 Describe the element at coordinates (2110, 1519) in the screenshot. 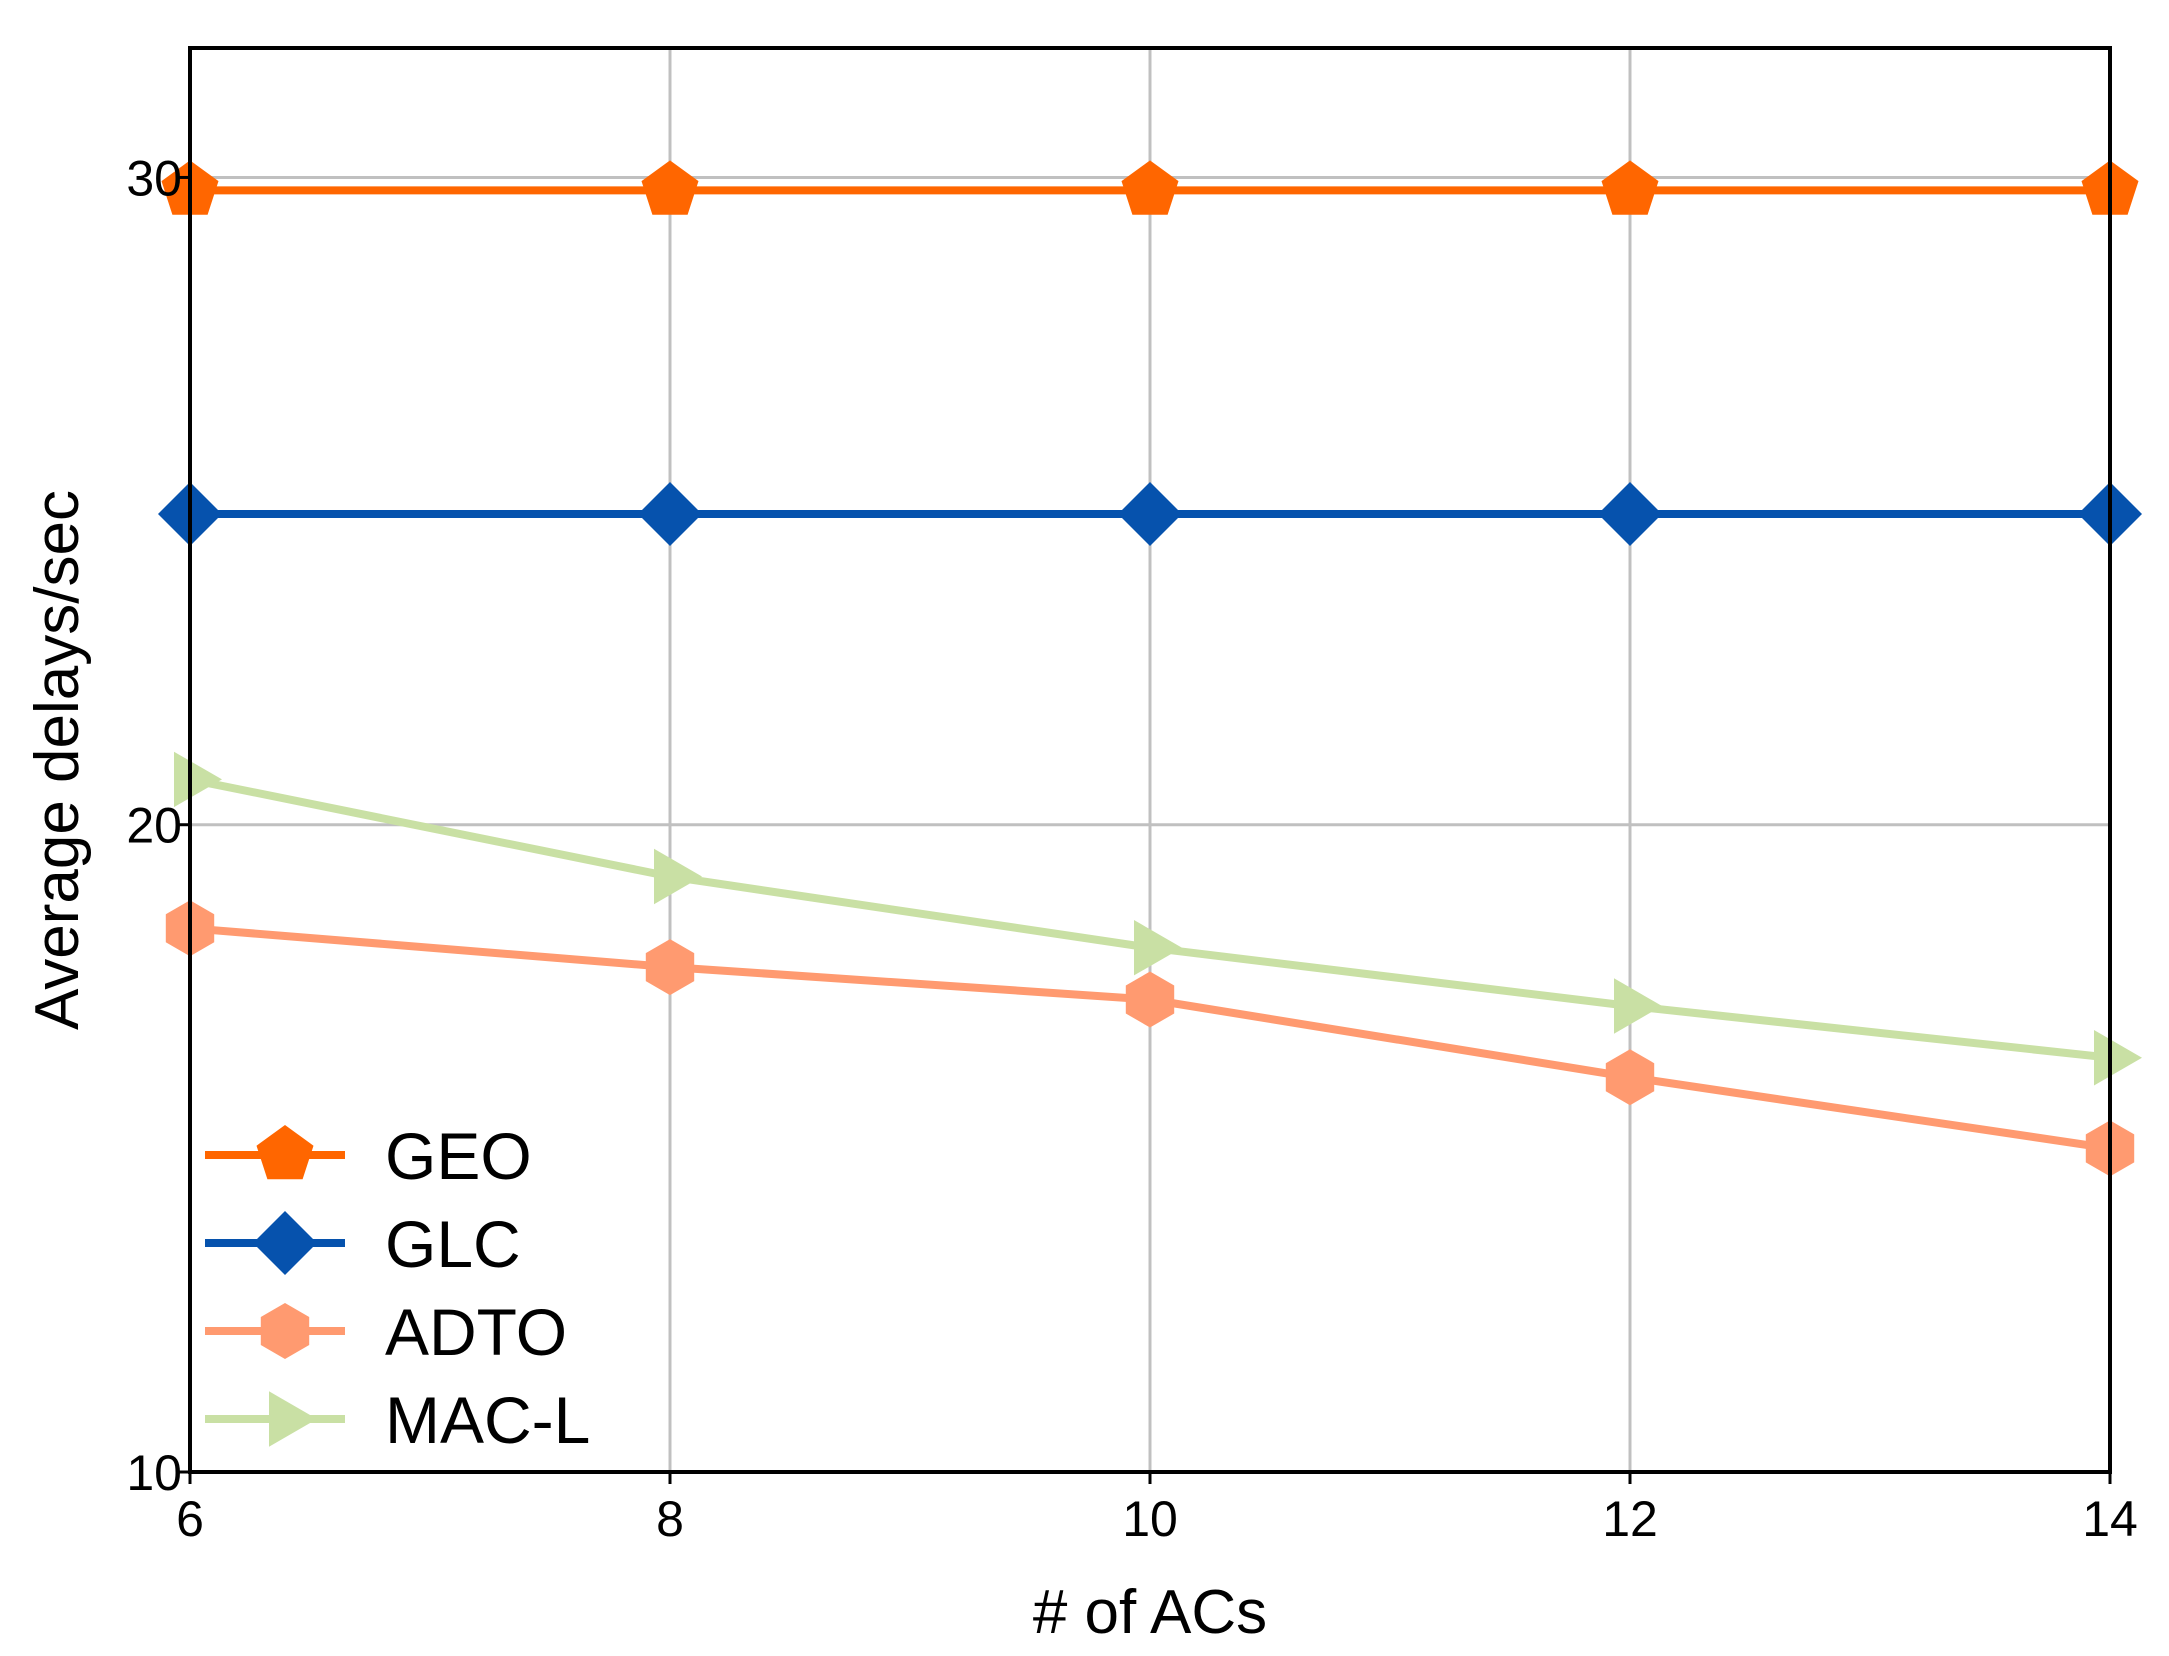

I see `x-tick-label: 14` at that location.